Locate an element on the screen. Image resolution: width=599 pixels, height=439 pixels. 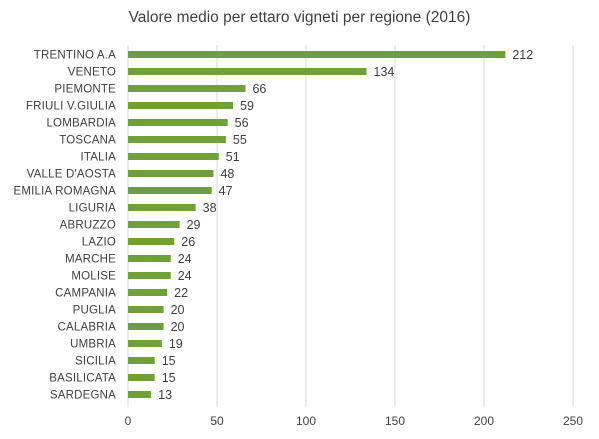
data-label: 48 is located at coordinates (227, 174).